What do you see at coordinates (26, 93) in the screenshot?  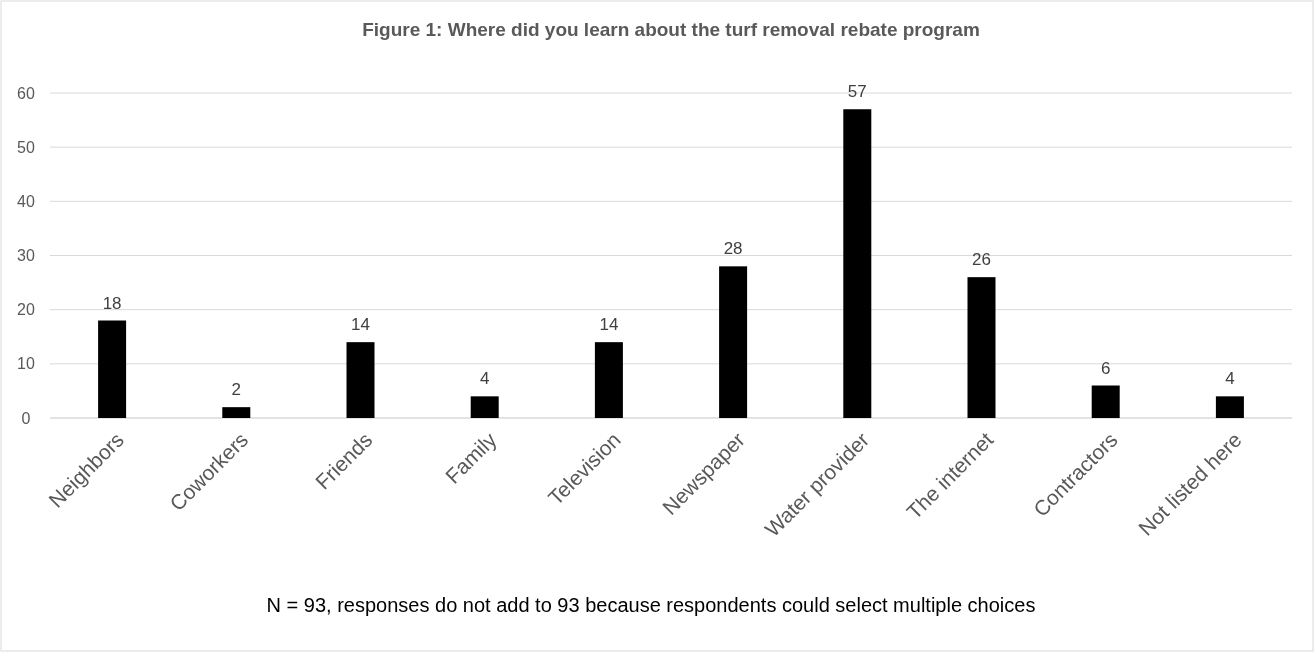 I see `y-tick-label: 60` at bounding box center [26, 93].